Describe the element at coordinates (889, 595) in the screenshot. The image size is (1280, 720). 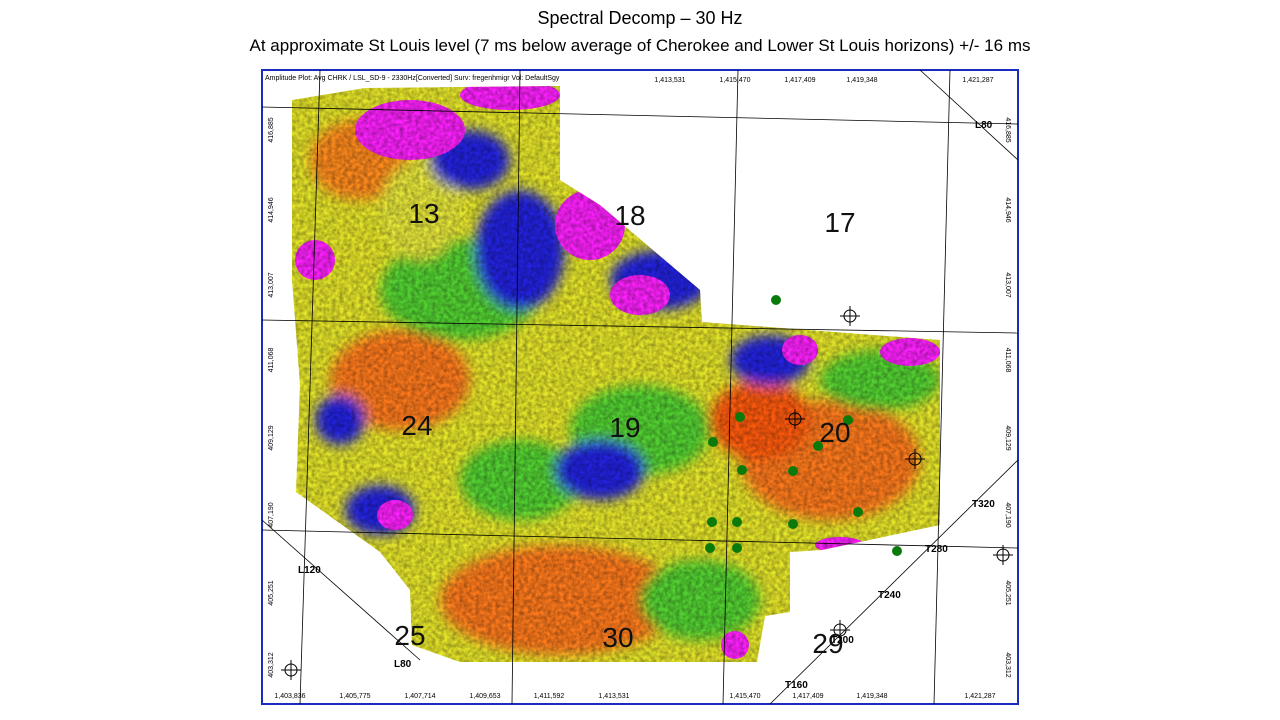
I see `line-label: T240` at that location.